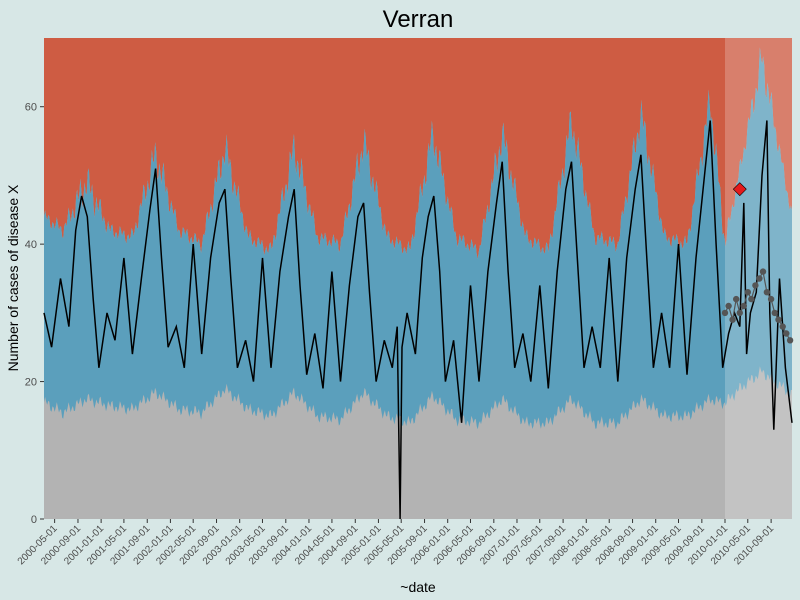 The height and width of the screenshot is (600, 800). What do you see at coordinates (31, 245) in the screenshot?
I see `y-tick-label: 40` at bounding box center [31, 245].